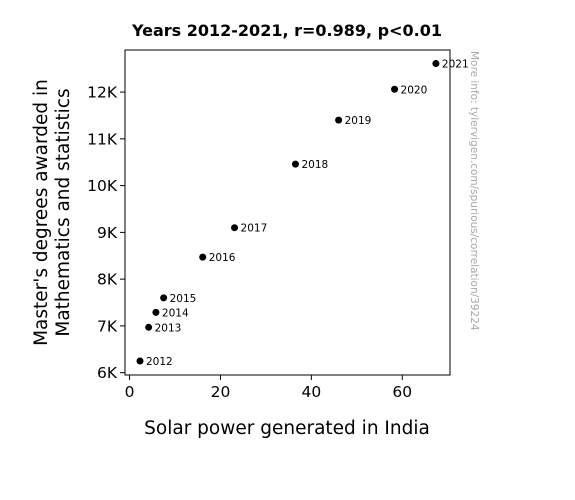  What do you see at coordinates (183, 299) in the screenshot?
I see `data-point-label: 2015` at bounding box center [183, 299].